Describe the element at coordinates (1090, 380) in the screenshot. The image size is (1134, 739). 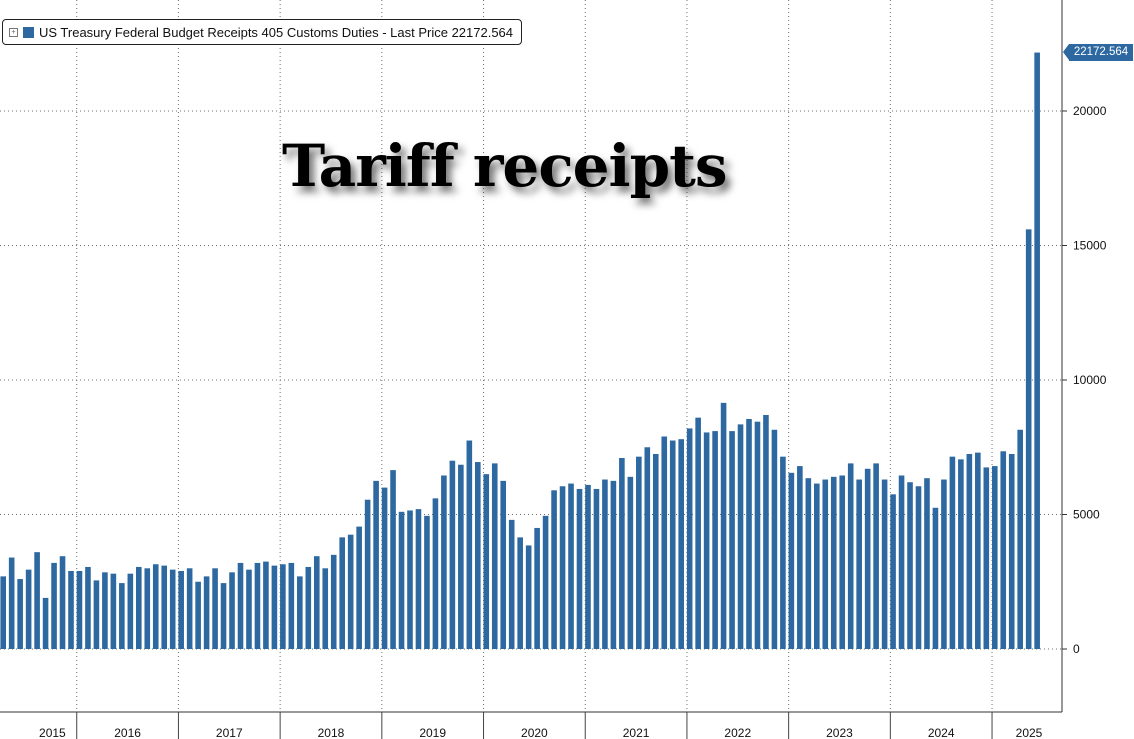
I see `y-tick-label: 10000` at that location.